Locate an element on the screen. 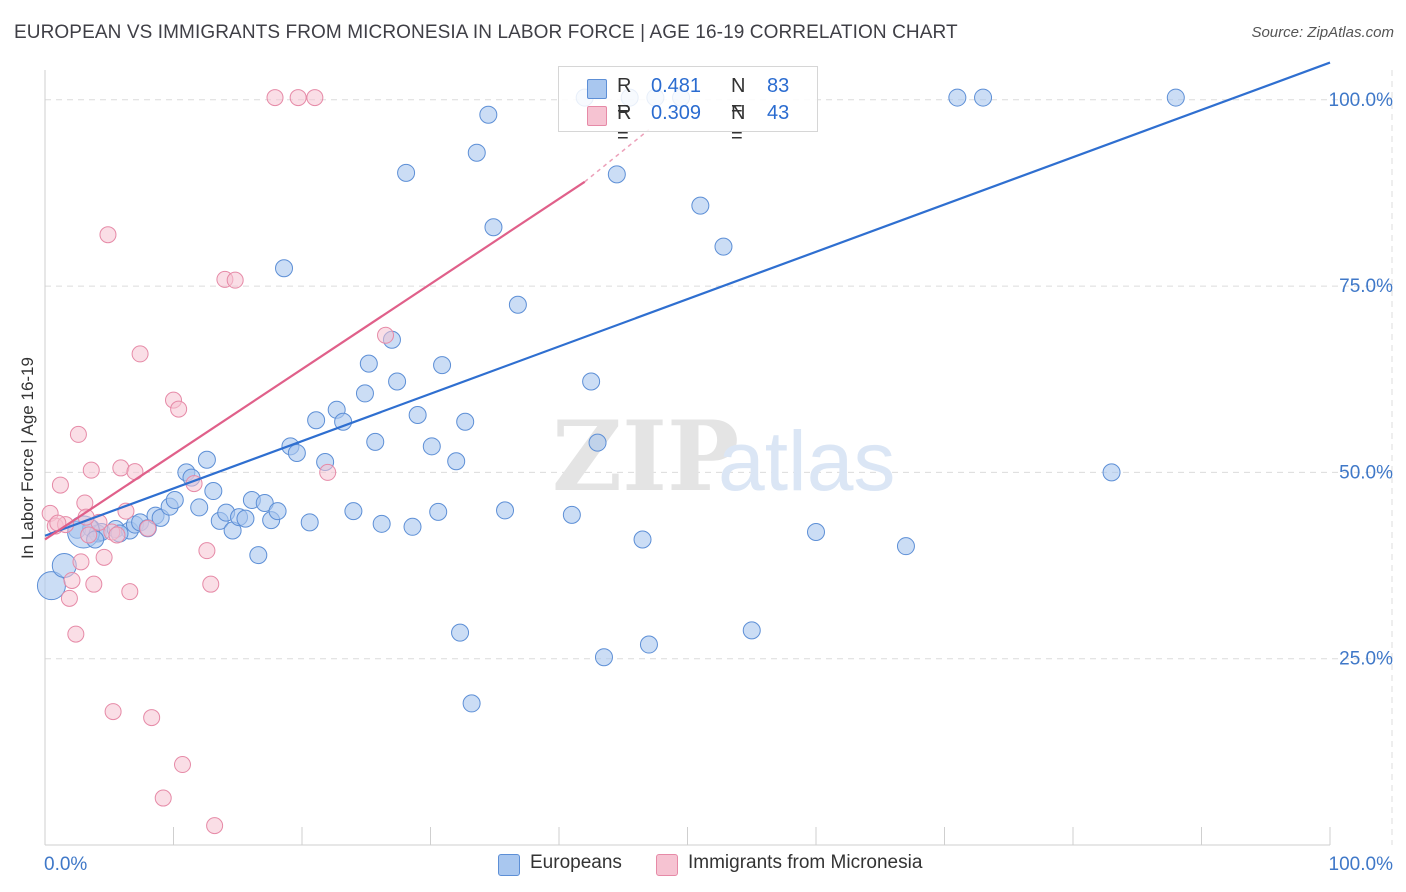 The width and height of the screenshot is (1406, 892). r-value: 0.309 is located at coordinates (676, 113).